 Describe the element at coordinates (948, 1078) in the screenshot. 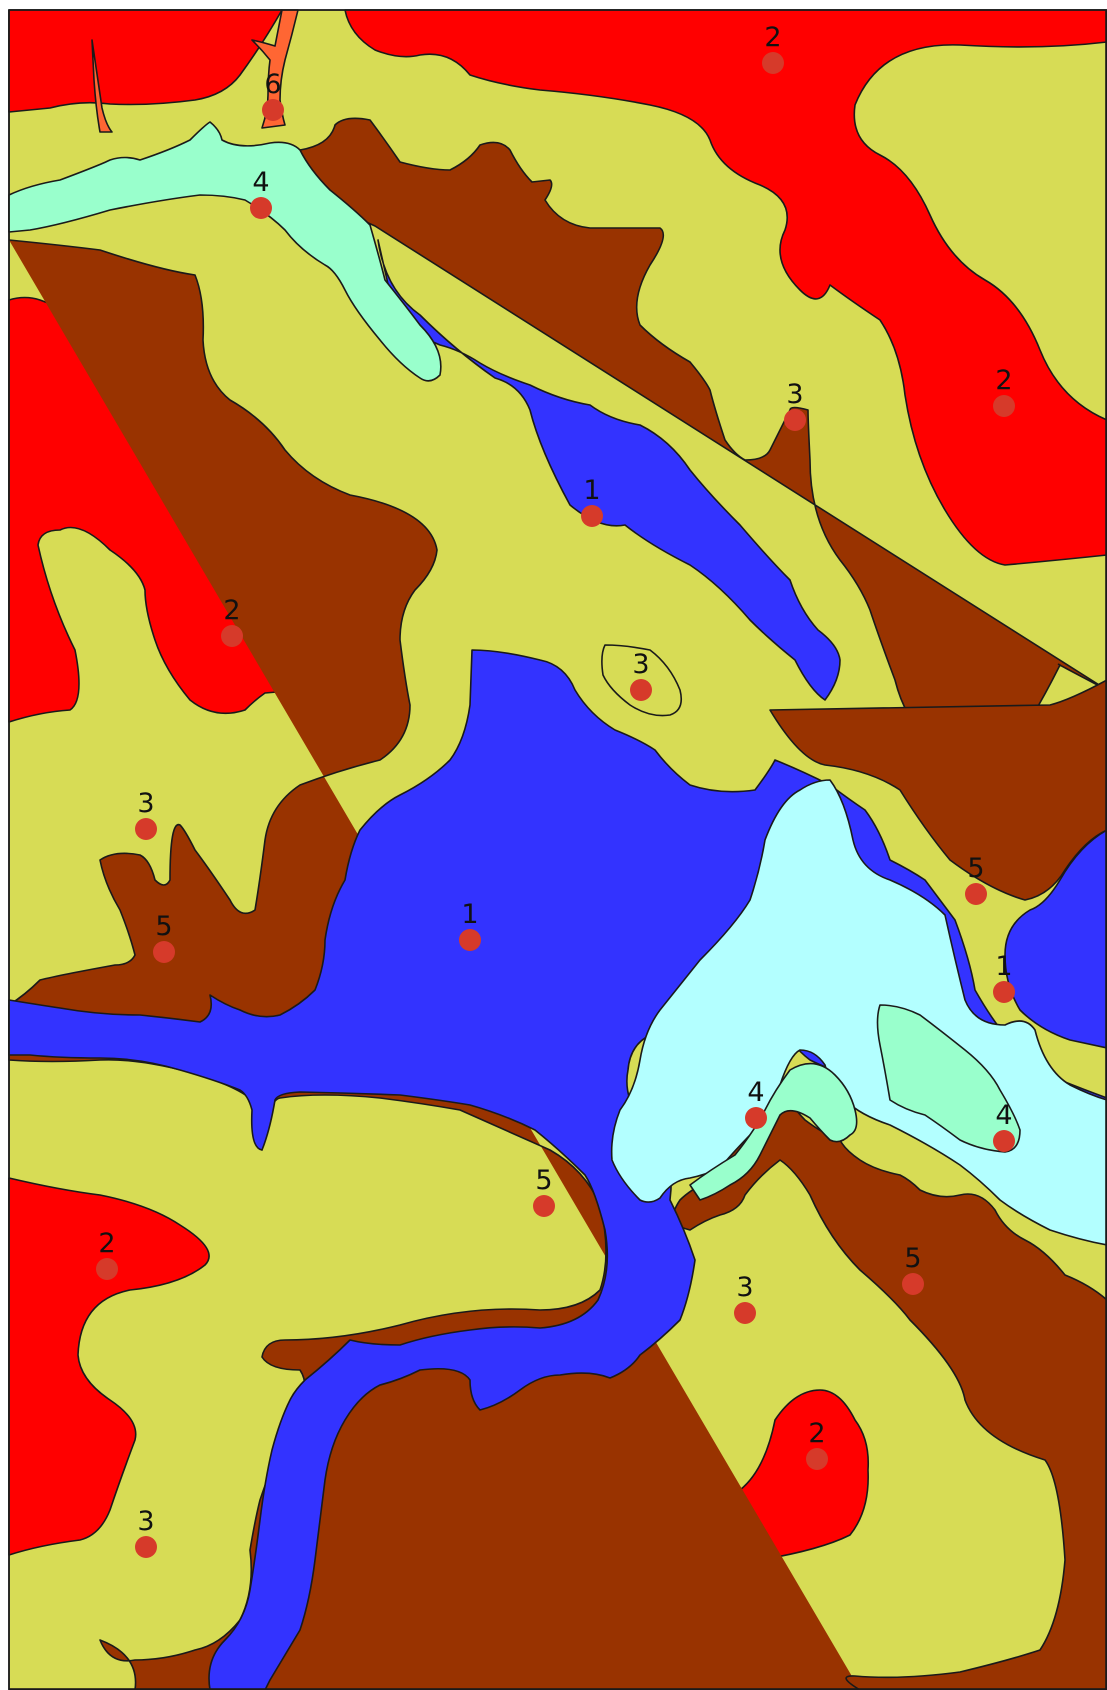

I see `unit-4-region-right` at that location.